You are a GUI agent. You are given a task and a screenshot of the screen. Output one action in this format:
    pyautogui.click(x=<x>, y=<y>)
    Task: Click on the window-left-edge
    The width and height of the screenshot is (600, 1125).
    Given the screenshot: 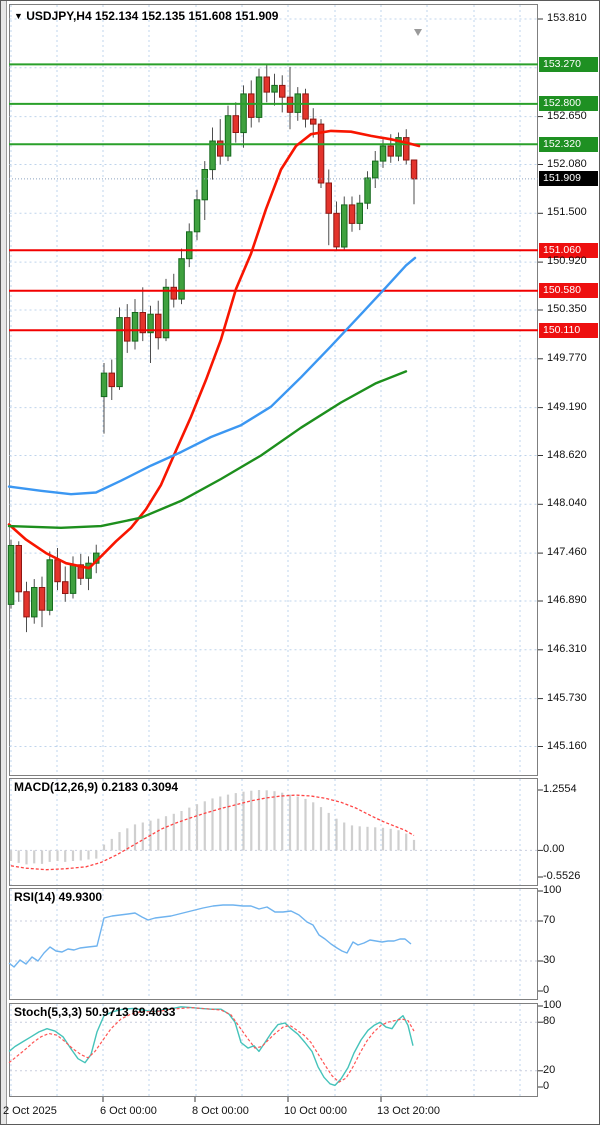 What is the action you would take?
    pyautogui.click(x=4, y=562)
    